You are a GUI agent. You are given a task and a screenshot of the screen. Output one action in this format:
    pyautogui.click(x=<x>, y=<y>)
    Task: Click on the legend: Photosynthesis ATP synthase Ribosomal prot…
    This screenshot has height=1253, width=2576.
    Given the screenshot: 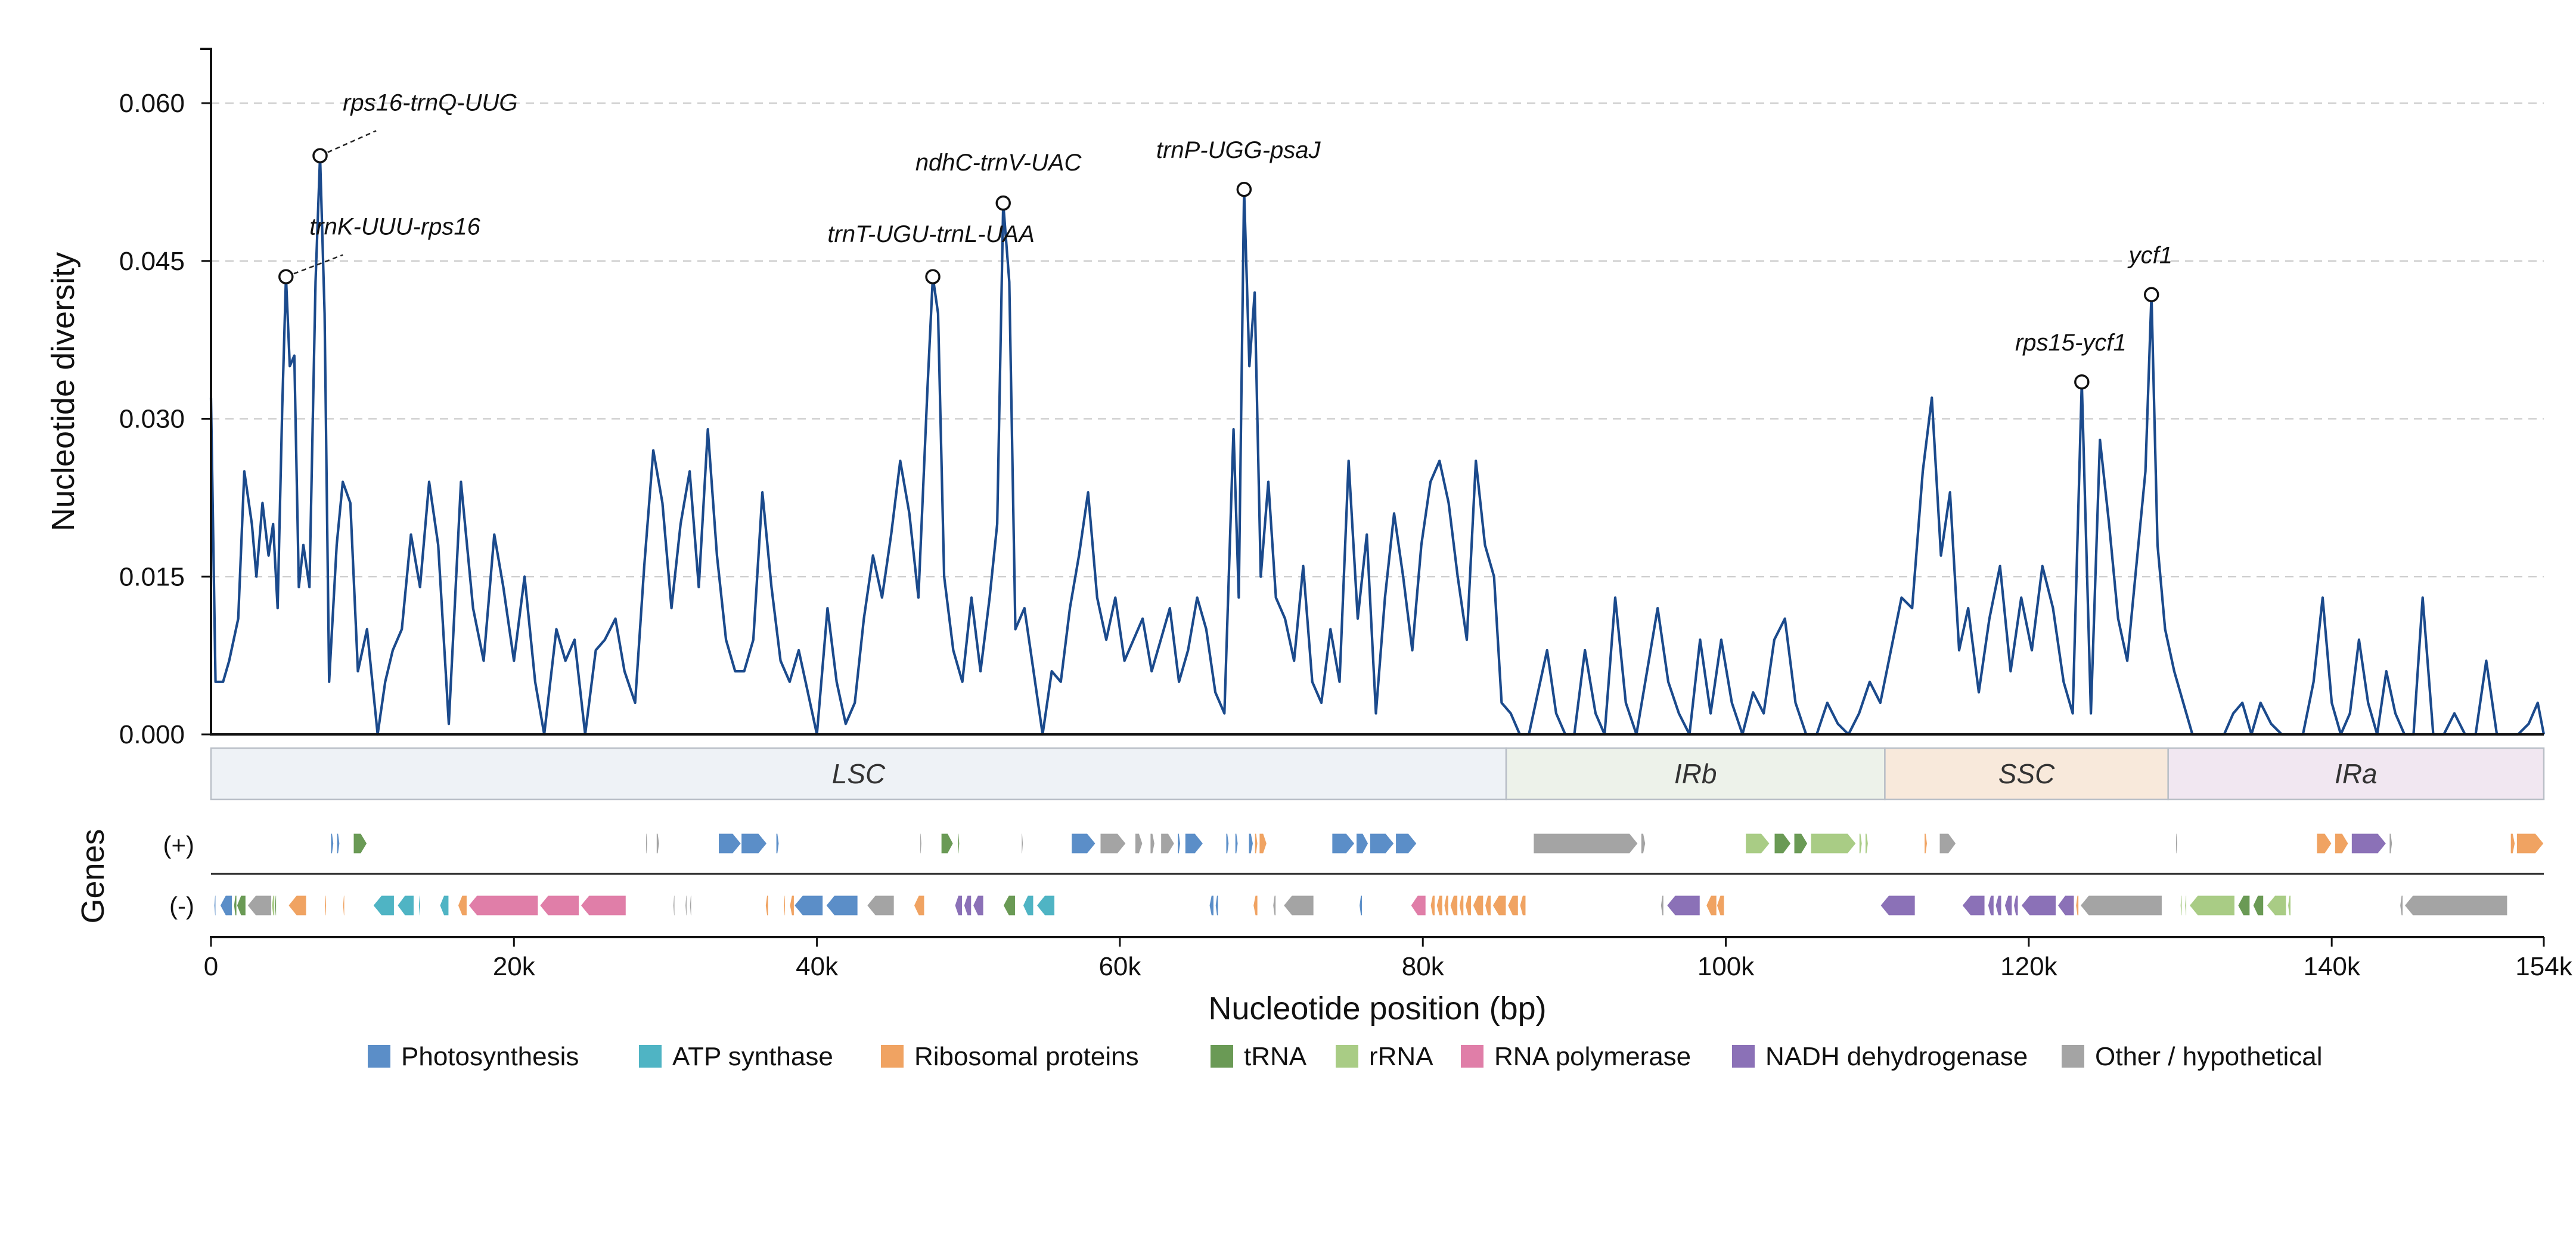 What is the action you would take?
    pyautogui.click(x=1345, y=1056)
    